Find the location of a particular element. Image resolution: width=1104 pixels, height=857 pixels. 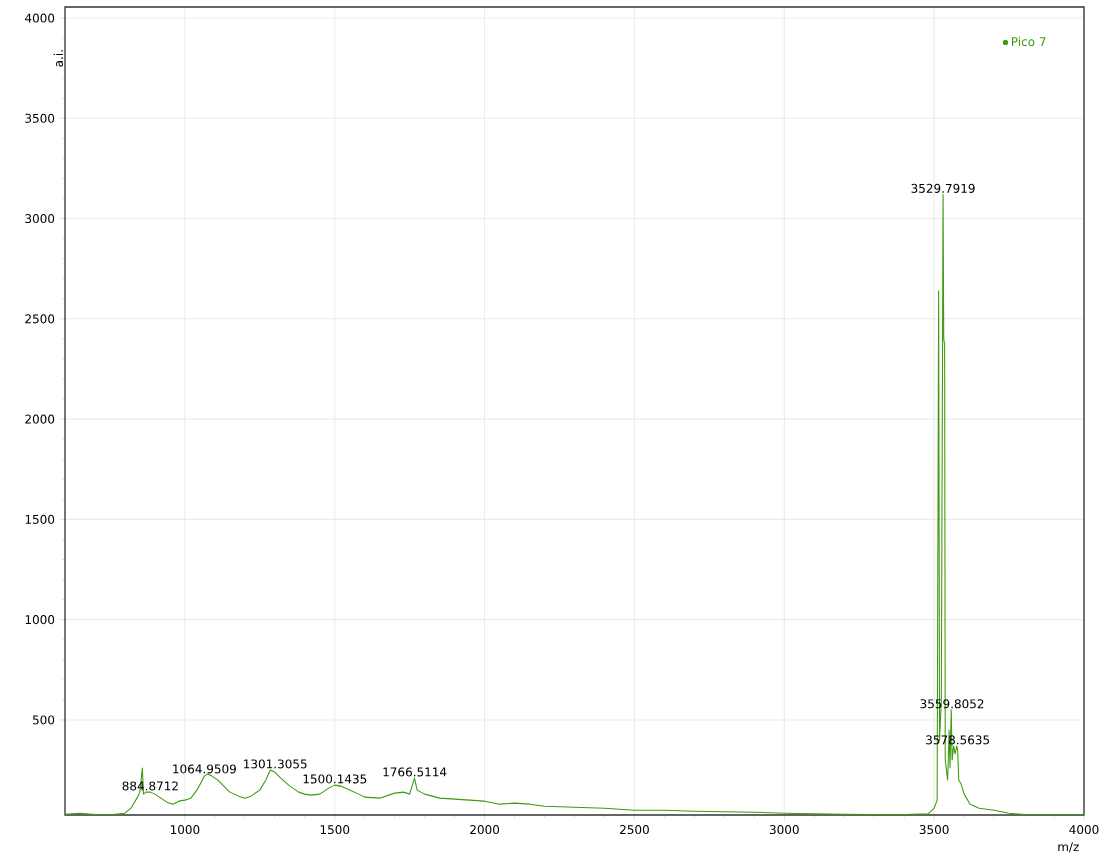

x-tick-label: 1000 is located at coordinates (185, 830).